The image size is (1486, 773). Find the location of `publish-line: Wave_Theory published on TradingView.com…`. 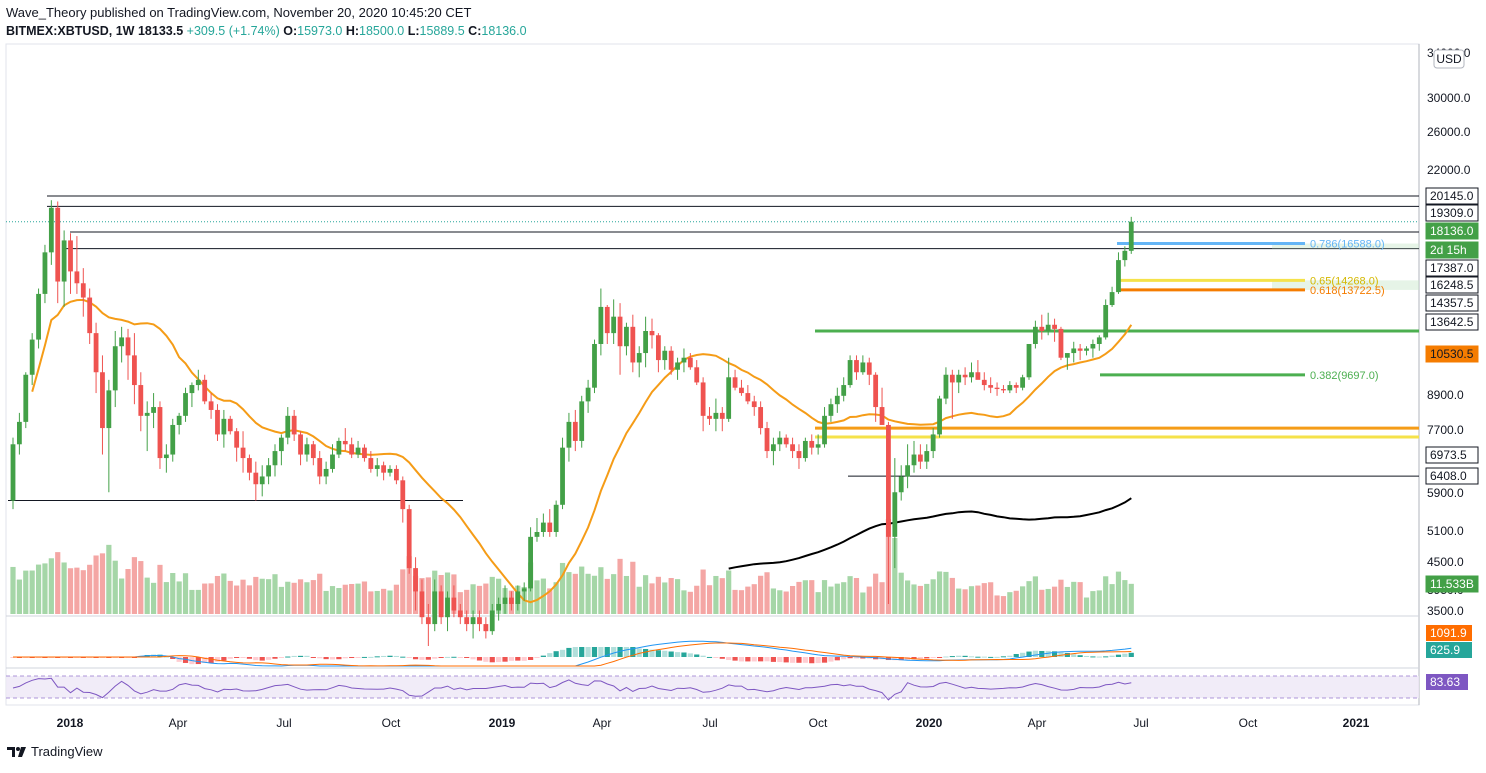

publish-line: Wave_Theory published on TradingView.com… is located at coordinates (239, 12).